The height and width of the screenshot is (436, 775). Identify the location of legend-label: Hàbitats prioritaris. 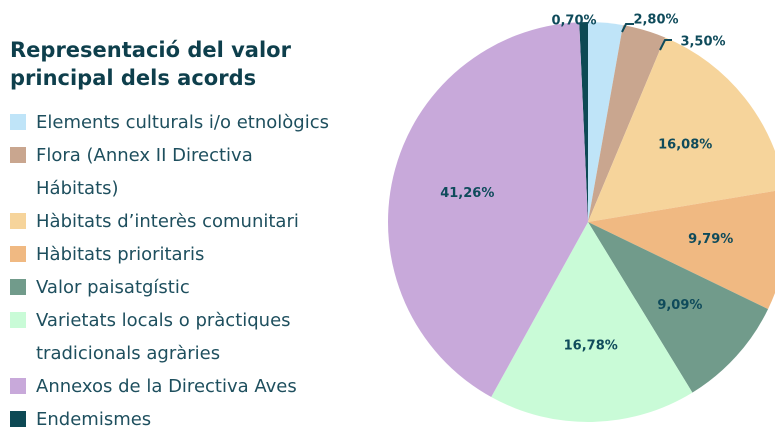
(120, 254).